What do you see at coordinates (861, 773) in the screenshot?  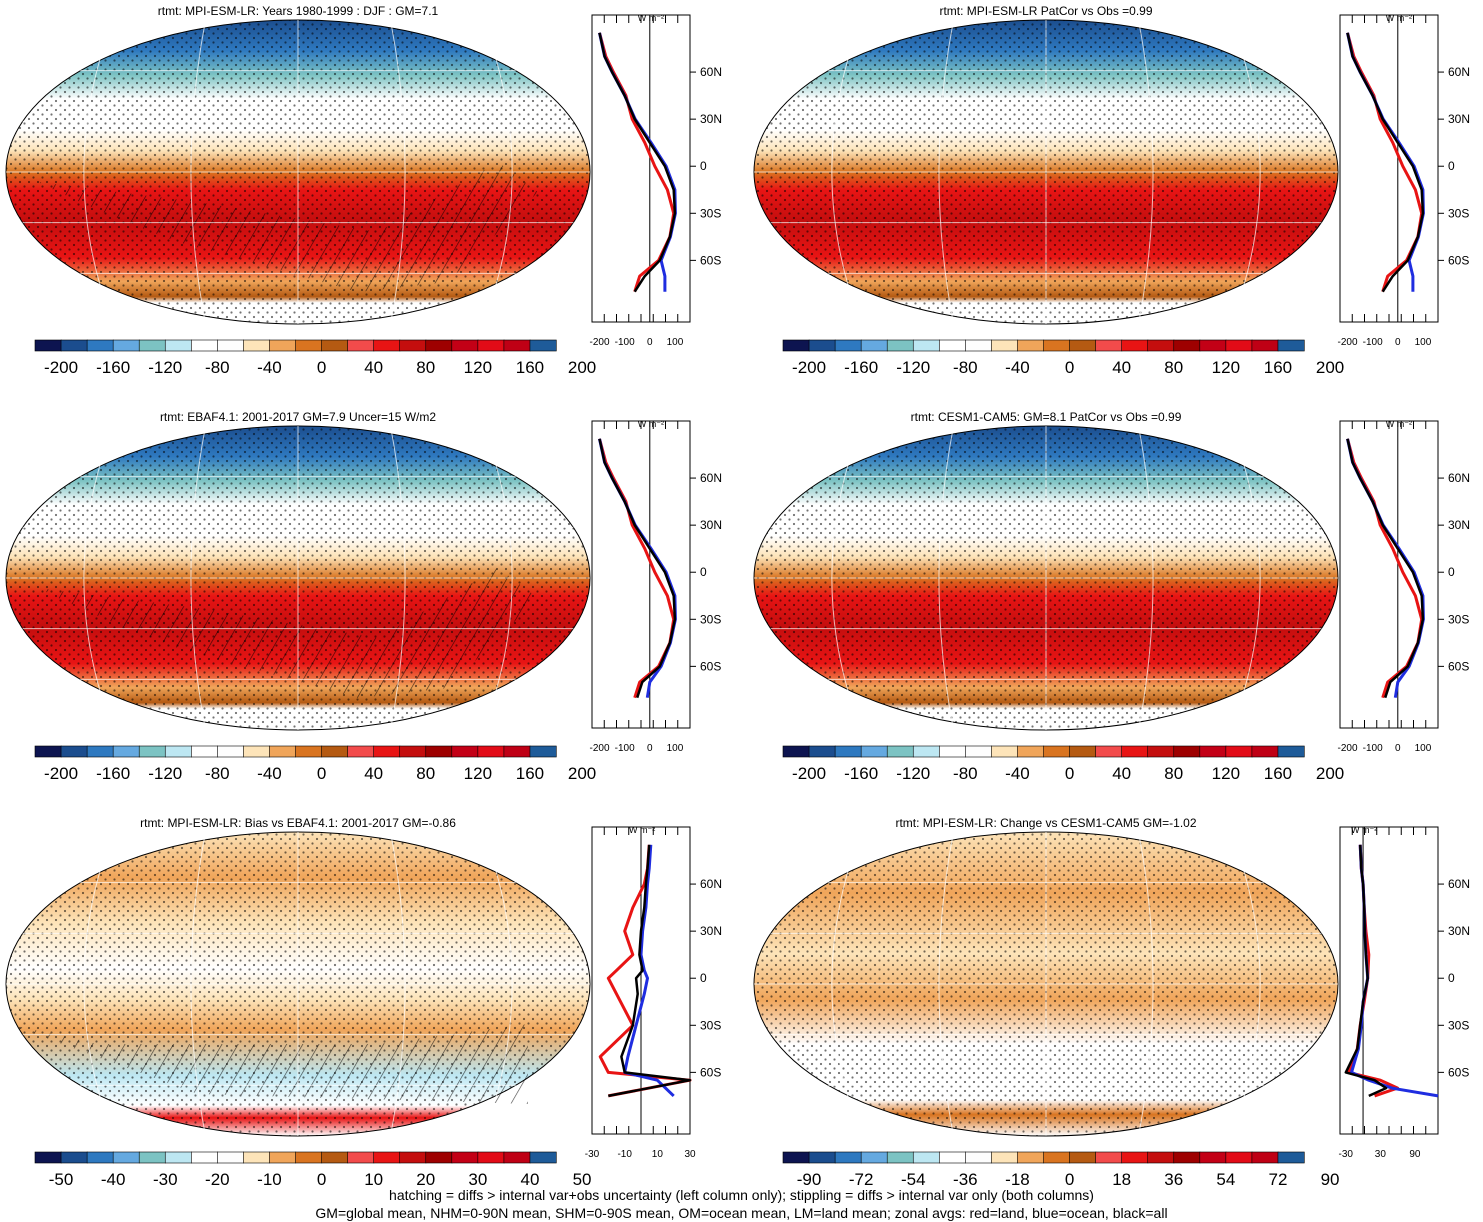 I see `colorbar-tick-label: -160` at bounding box center [861, 773].